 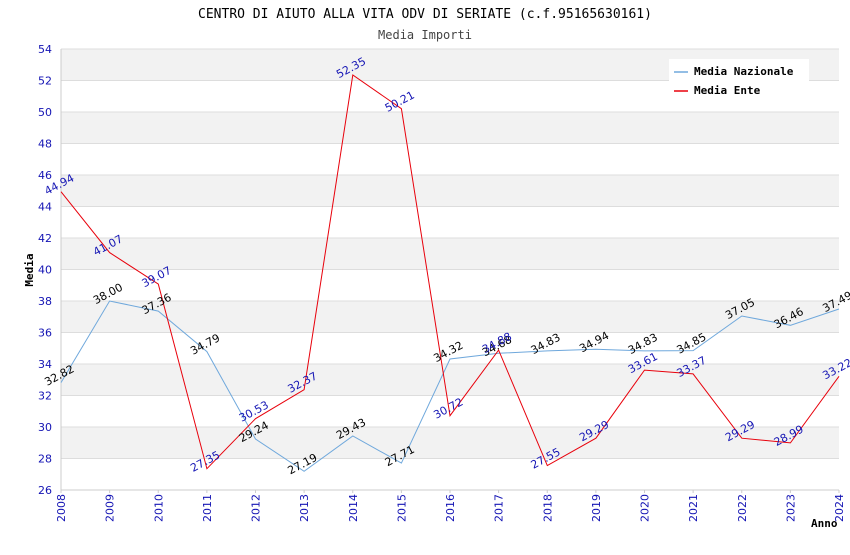 I want to click on x-tick-label: 2017, so click(x=499, y=508).